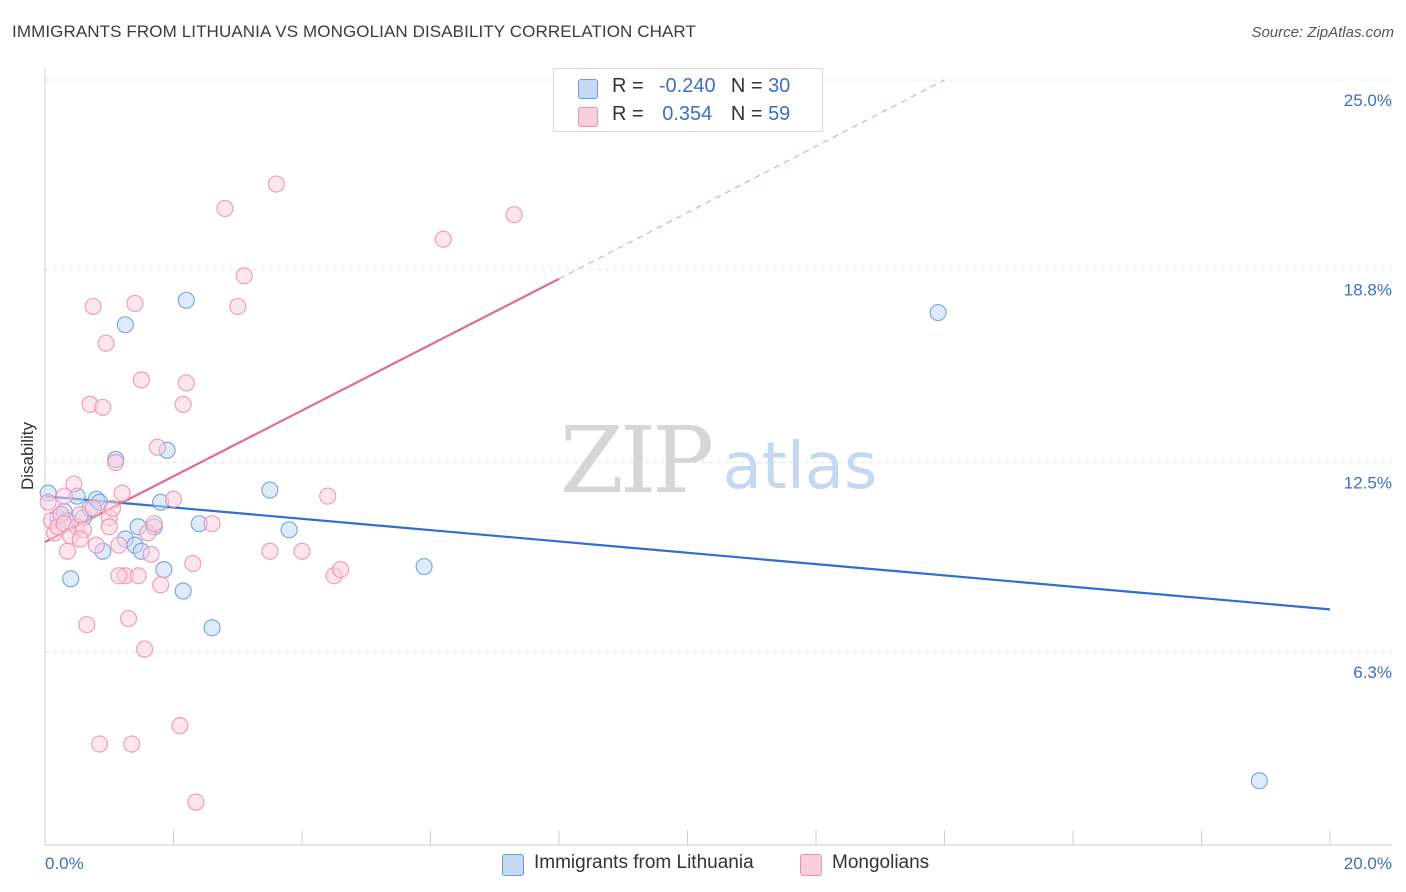 This screenshot has width=1406, height=892. Describe the element at coordinates (27, 455) in the screenshot. I see `y-axis-label: Disability` at that location.